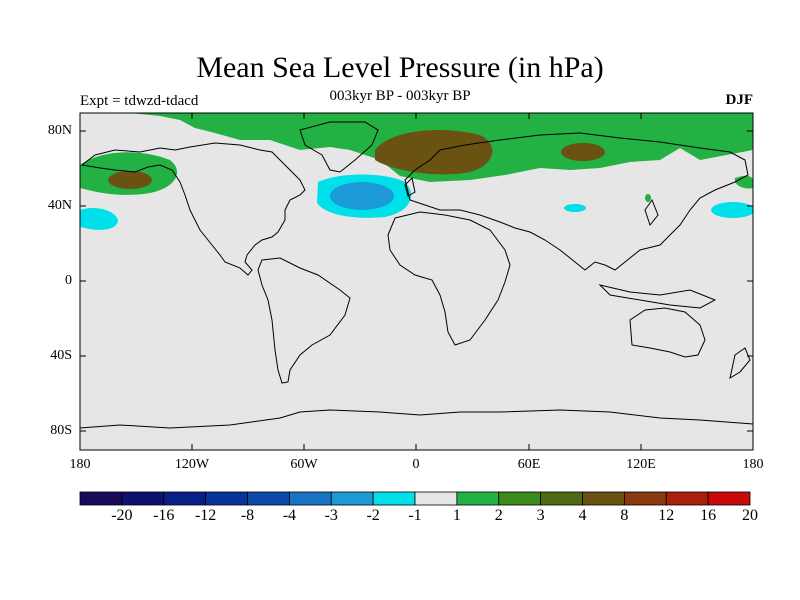  I want to click on colorbar-tick-label: 2, so click(498, 515).